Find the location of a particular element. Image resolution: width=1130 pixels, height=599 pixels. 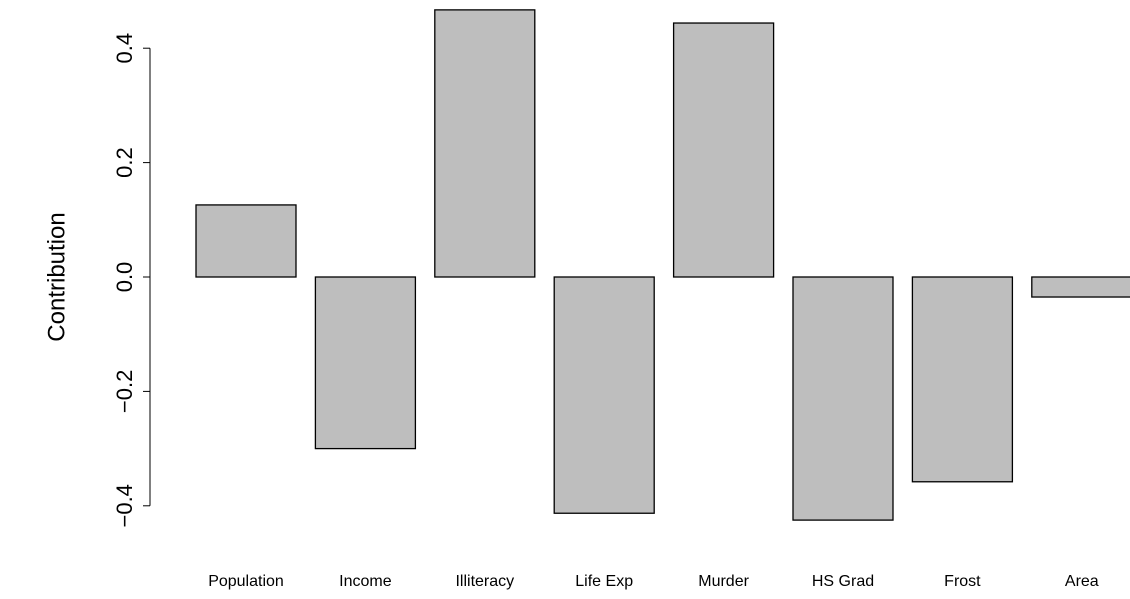

x-tick-label: HS Grad is located at coordinates (843, 581).